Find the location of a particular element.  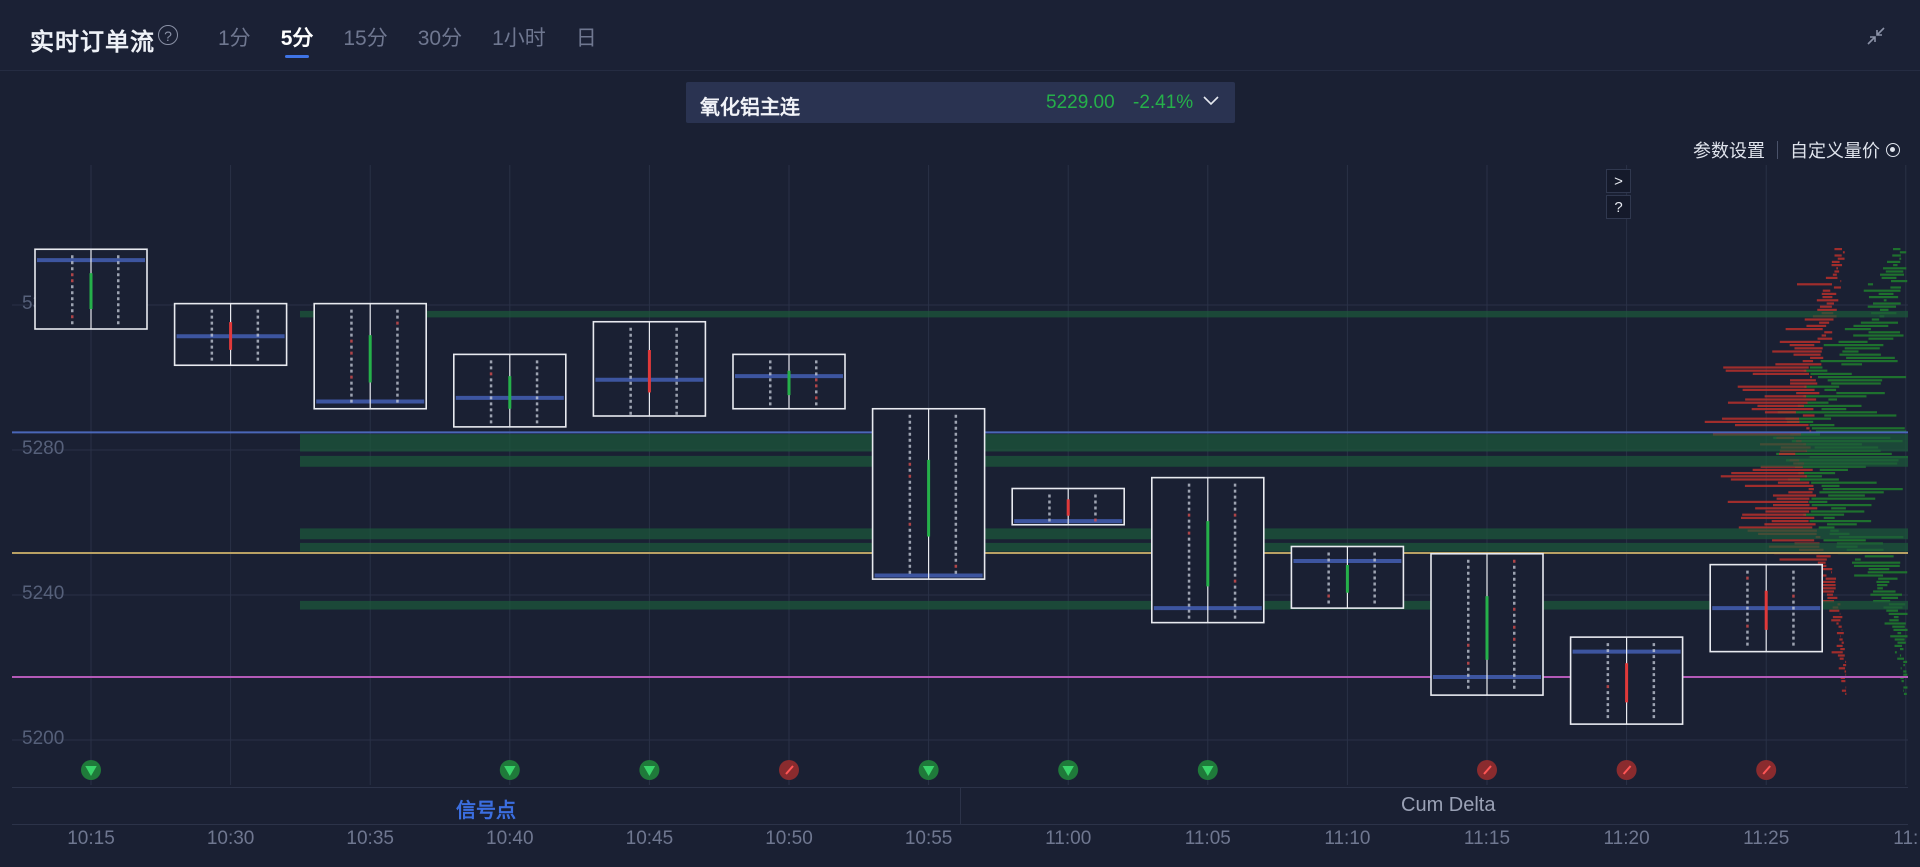

expand-panel-button: > is located at coordinates (1618, 181).